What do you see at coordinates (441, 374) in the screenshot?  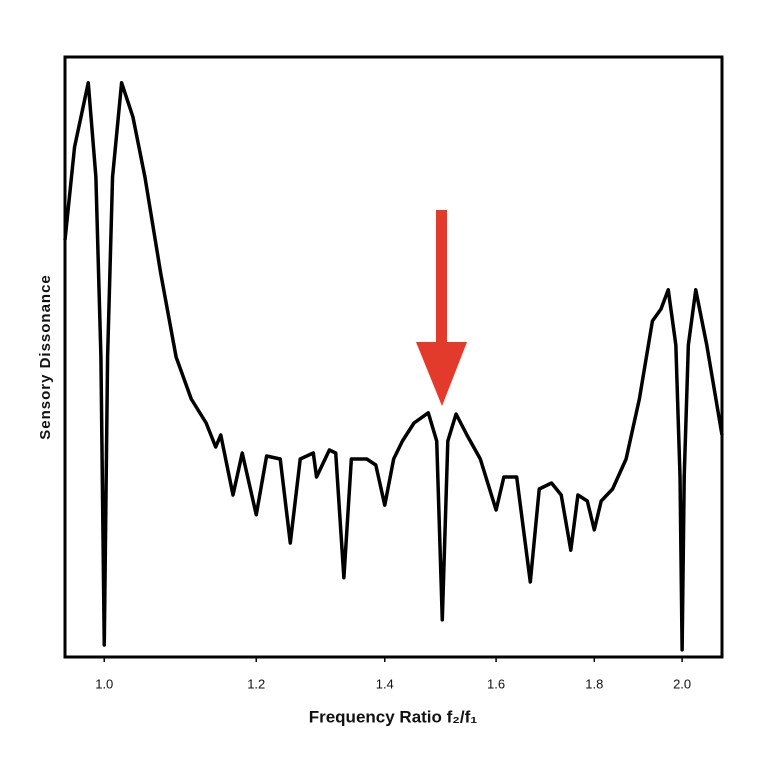 I see `arrow-head` at bounding box center [441, 374].